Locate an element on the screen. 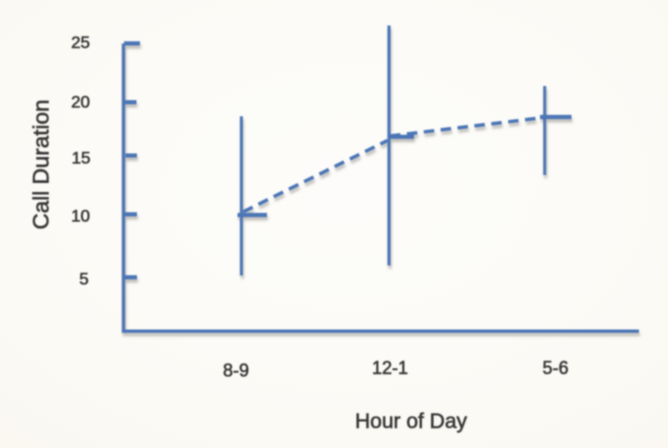 Image resolution: width=668 pixels, height=448 pixels. svg-text: Call Duration is located at coordinates (41, 164).